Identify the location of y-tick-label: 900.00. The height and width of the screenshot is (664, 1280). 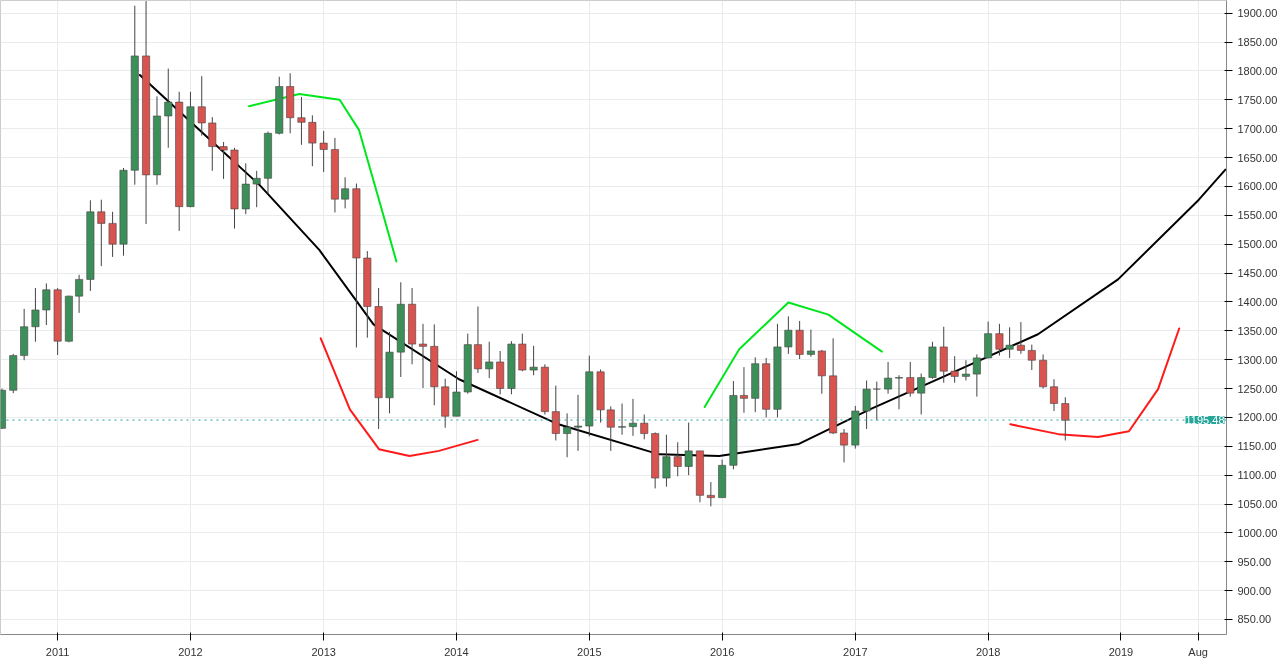
(1254, 590).